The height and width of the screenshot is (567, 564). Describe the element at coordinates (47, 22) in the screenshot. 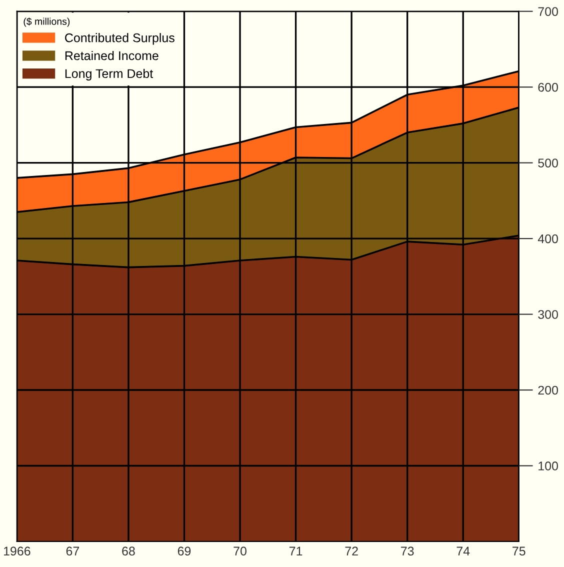

I see `legend-title: ($ millions)` at that location.